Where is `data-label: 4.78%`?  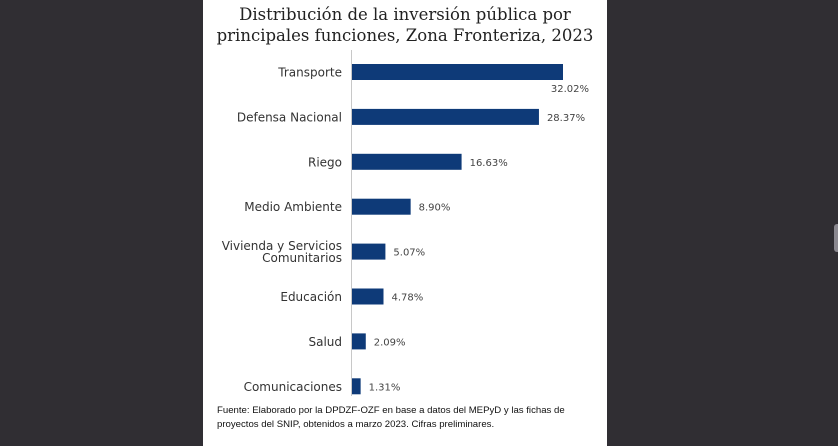
data-label: 4.78% is located at coordinates (407, 298).